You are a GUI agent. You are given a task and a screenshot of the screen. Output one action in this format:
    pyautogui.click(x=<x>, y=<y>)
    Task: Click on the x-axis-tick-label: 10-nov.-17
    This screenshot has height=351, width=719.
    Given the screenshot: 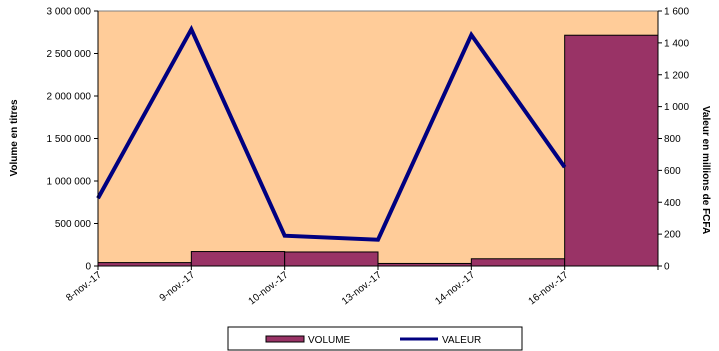 What is the action you would take?
    pyautogui.click(x=269, y=288)
    